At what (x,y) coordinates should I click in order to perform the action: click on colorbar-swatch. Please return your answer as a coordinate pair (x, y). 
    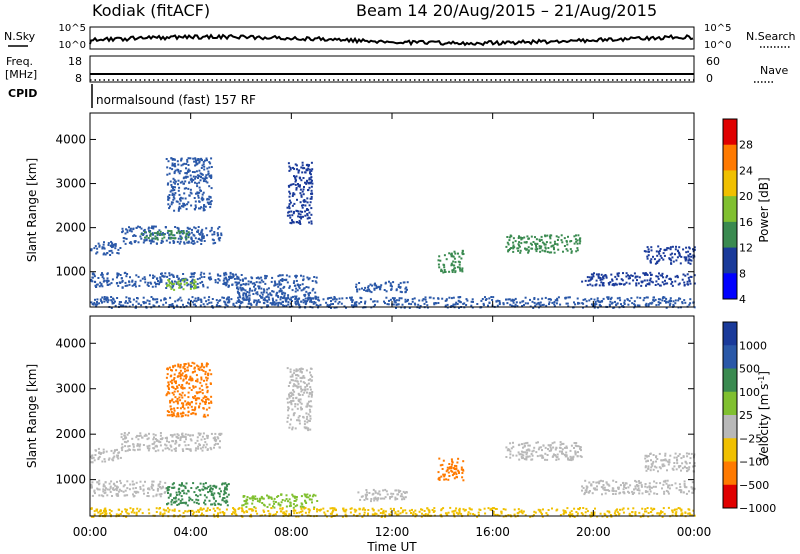
    Looking at the image, I should click on (730, 132).